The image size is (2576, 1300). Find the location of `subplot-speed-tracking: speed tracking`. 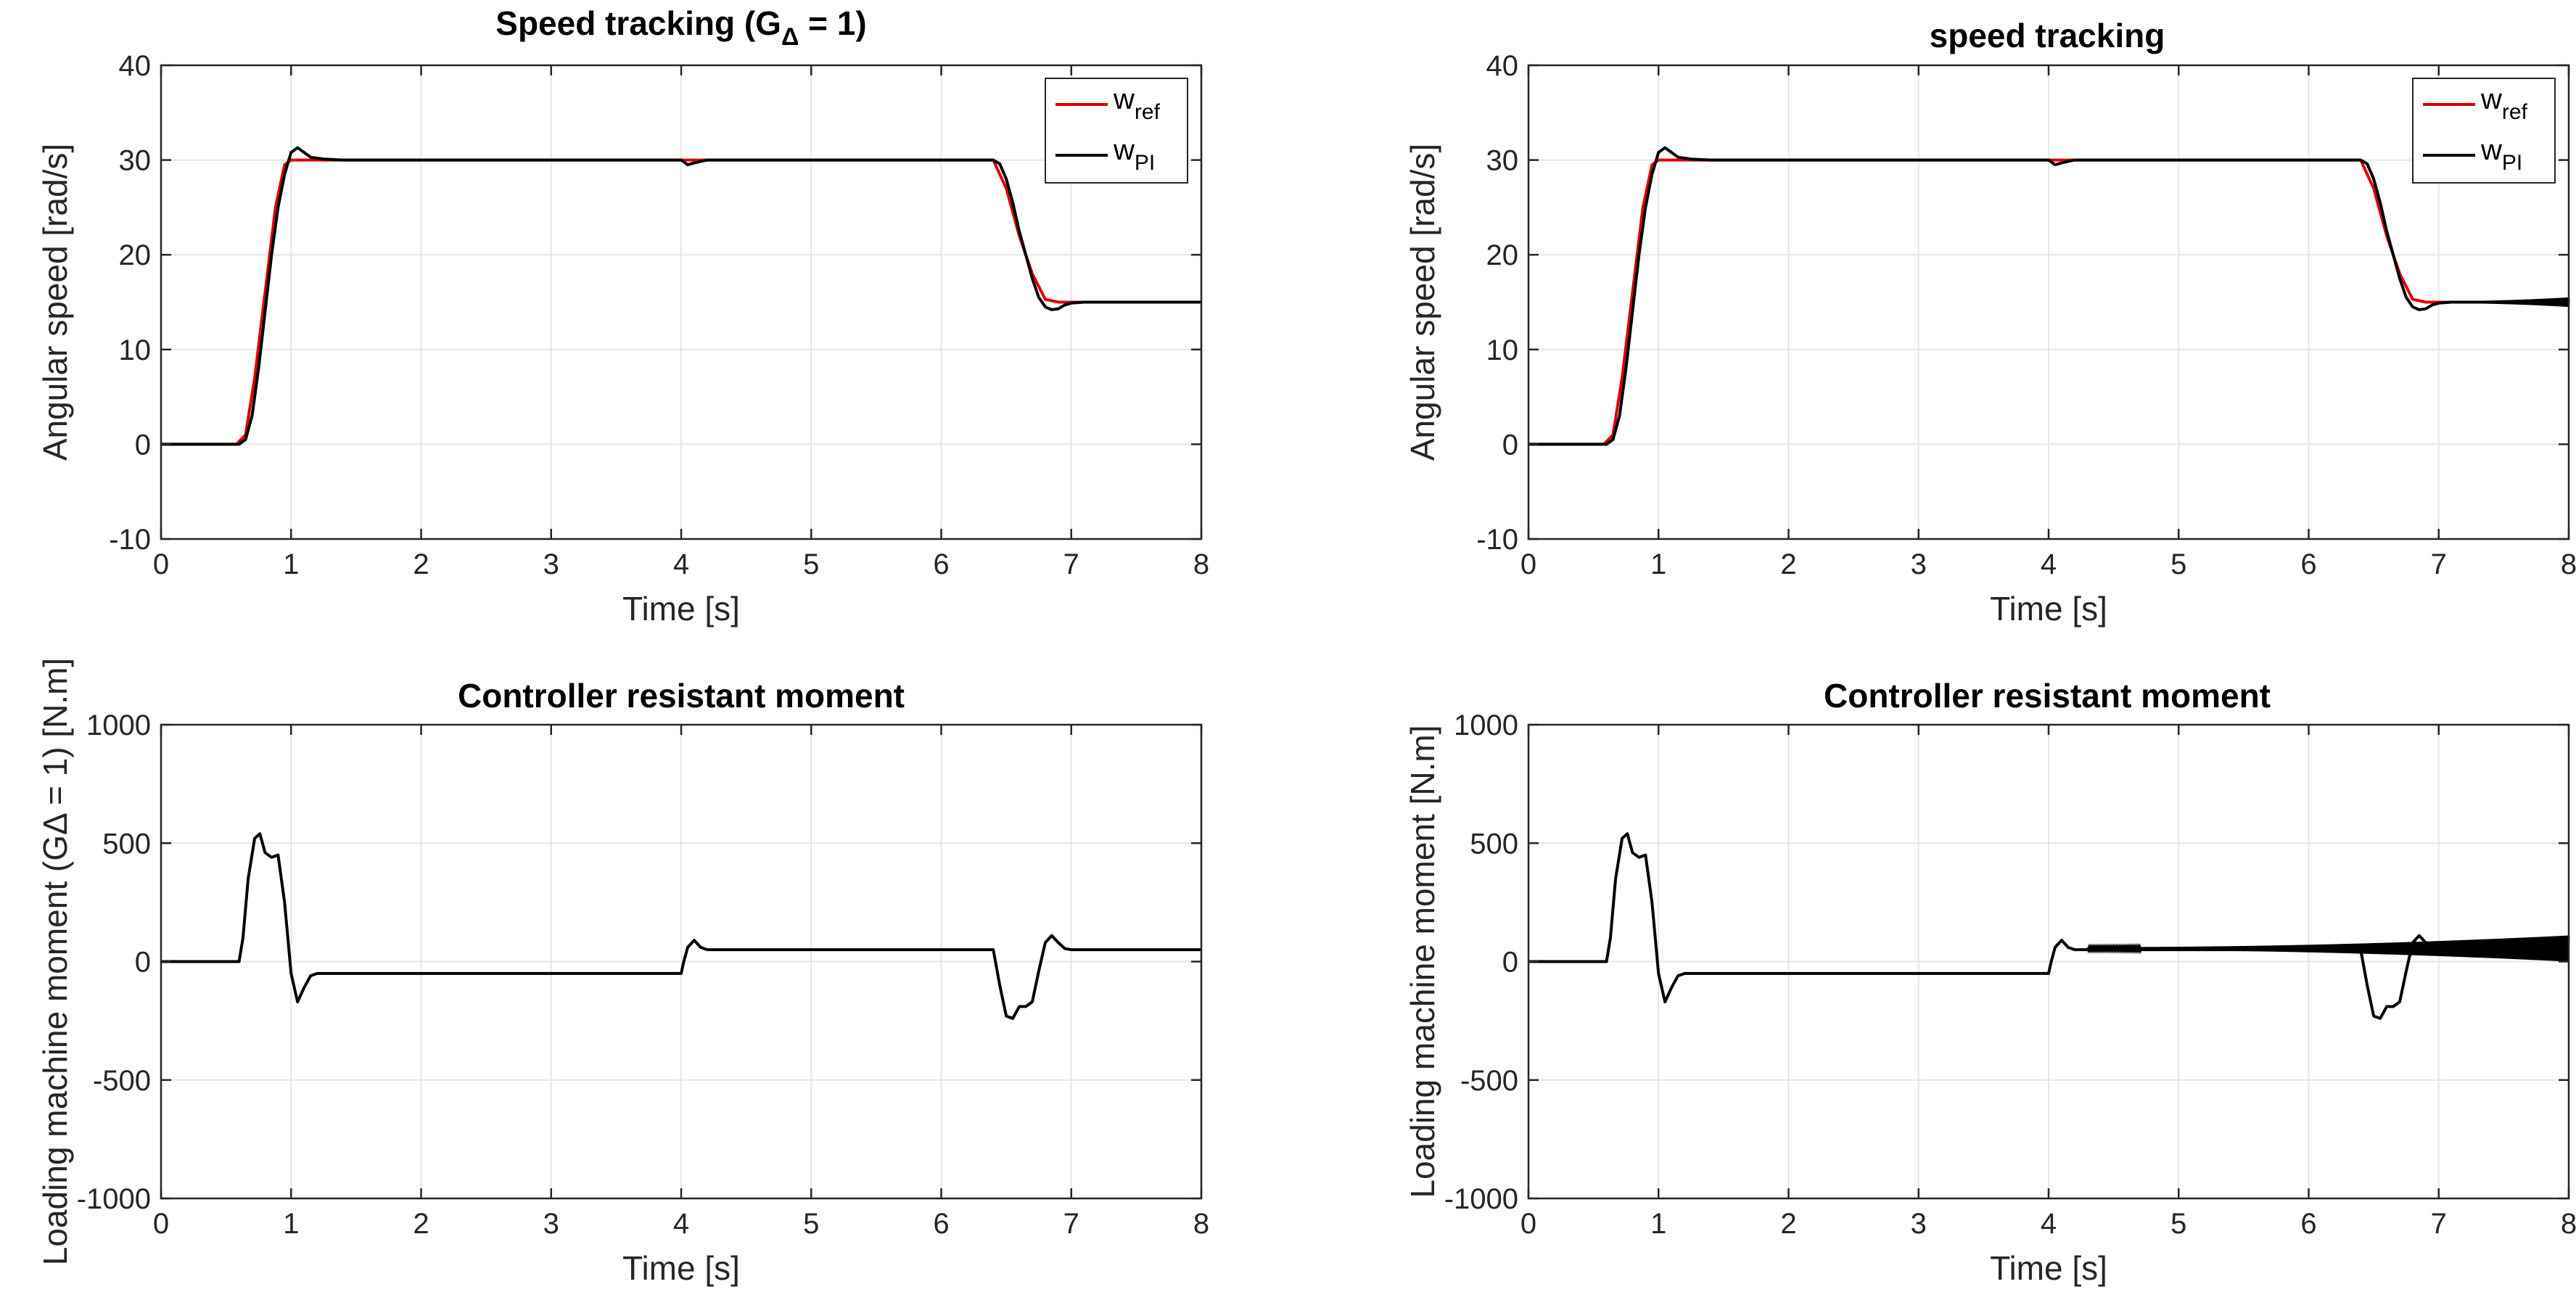

subplot-speed-tracking: speed tracking is located at coordinates (2048, 35).